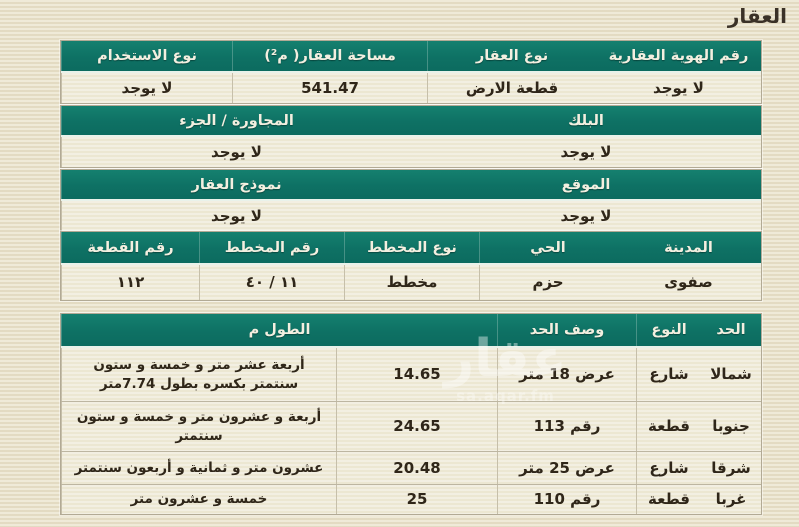 Image resolution: width=799 pixels, height=527 pixels. What do you see at coordinates (511, 56) in the screenshot?
I see `header-property-type: نوع العقار` at bounding box center [511, 56].